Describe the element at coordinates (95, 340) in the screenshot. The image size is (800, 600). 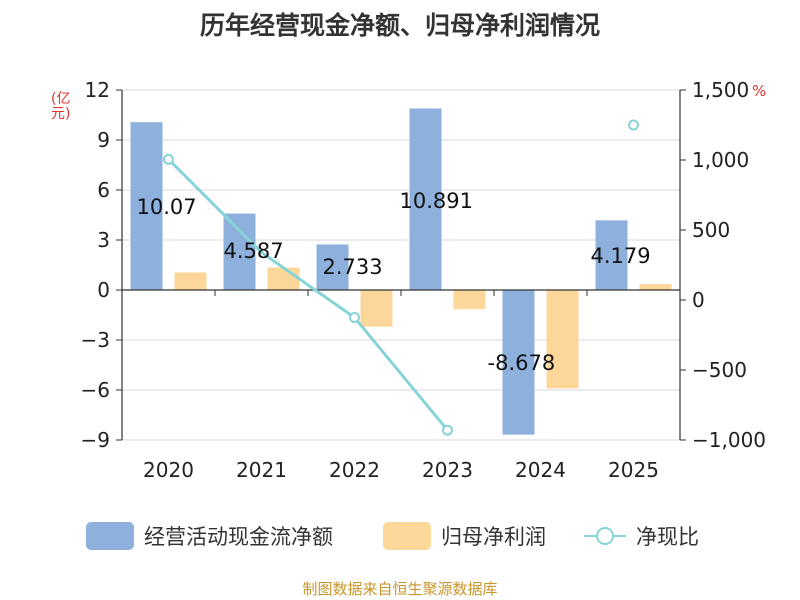
I see `y-tick-label: −3` at that location.